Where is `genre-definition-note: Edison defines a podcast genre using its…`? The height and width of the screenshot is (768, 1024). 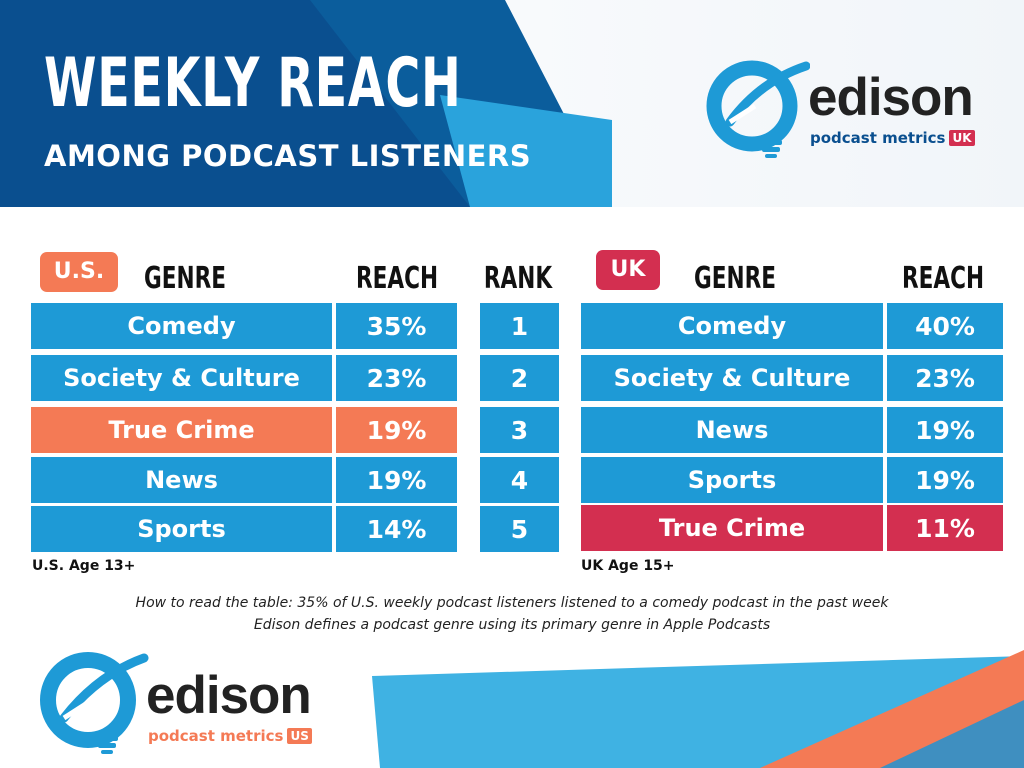
genre-definition-note: Edison defines a podcast genre using its… is located at coordinates (512, 625).